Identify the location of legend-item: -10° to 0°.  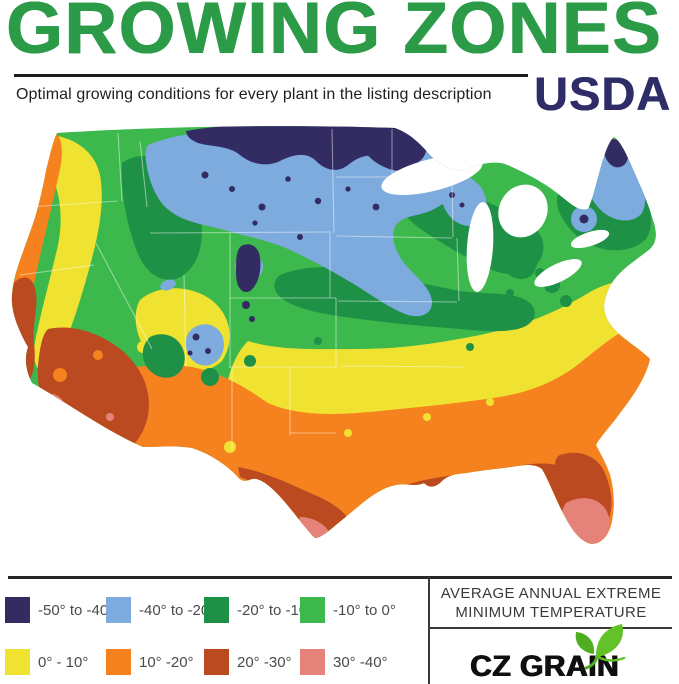
(348, 610).